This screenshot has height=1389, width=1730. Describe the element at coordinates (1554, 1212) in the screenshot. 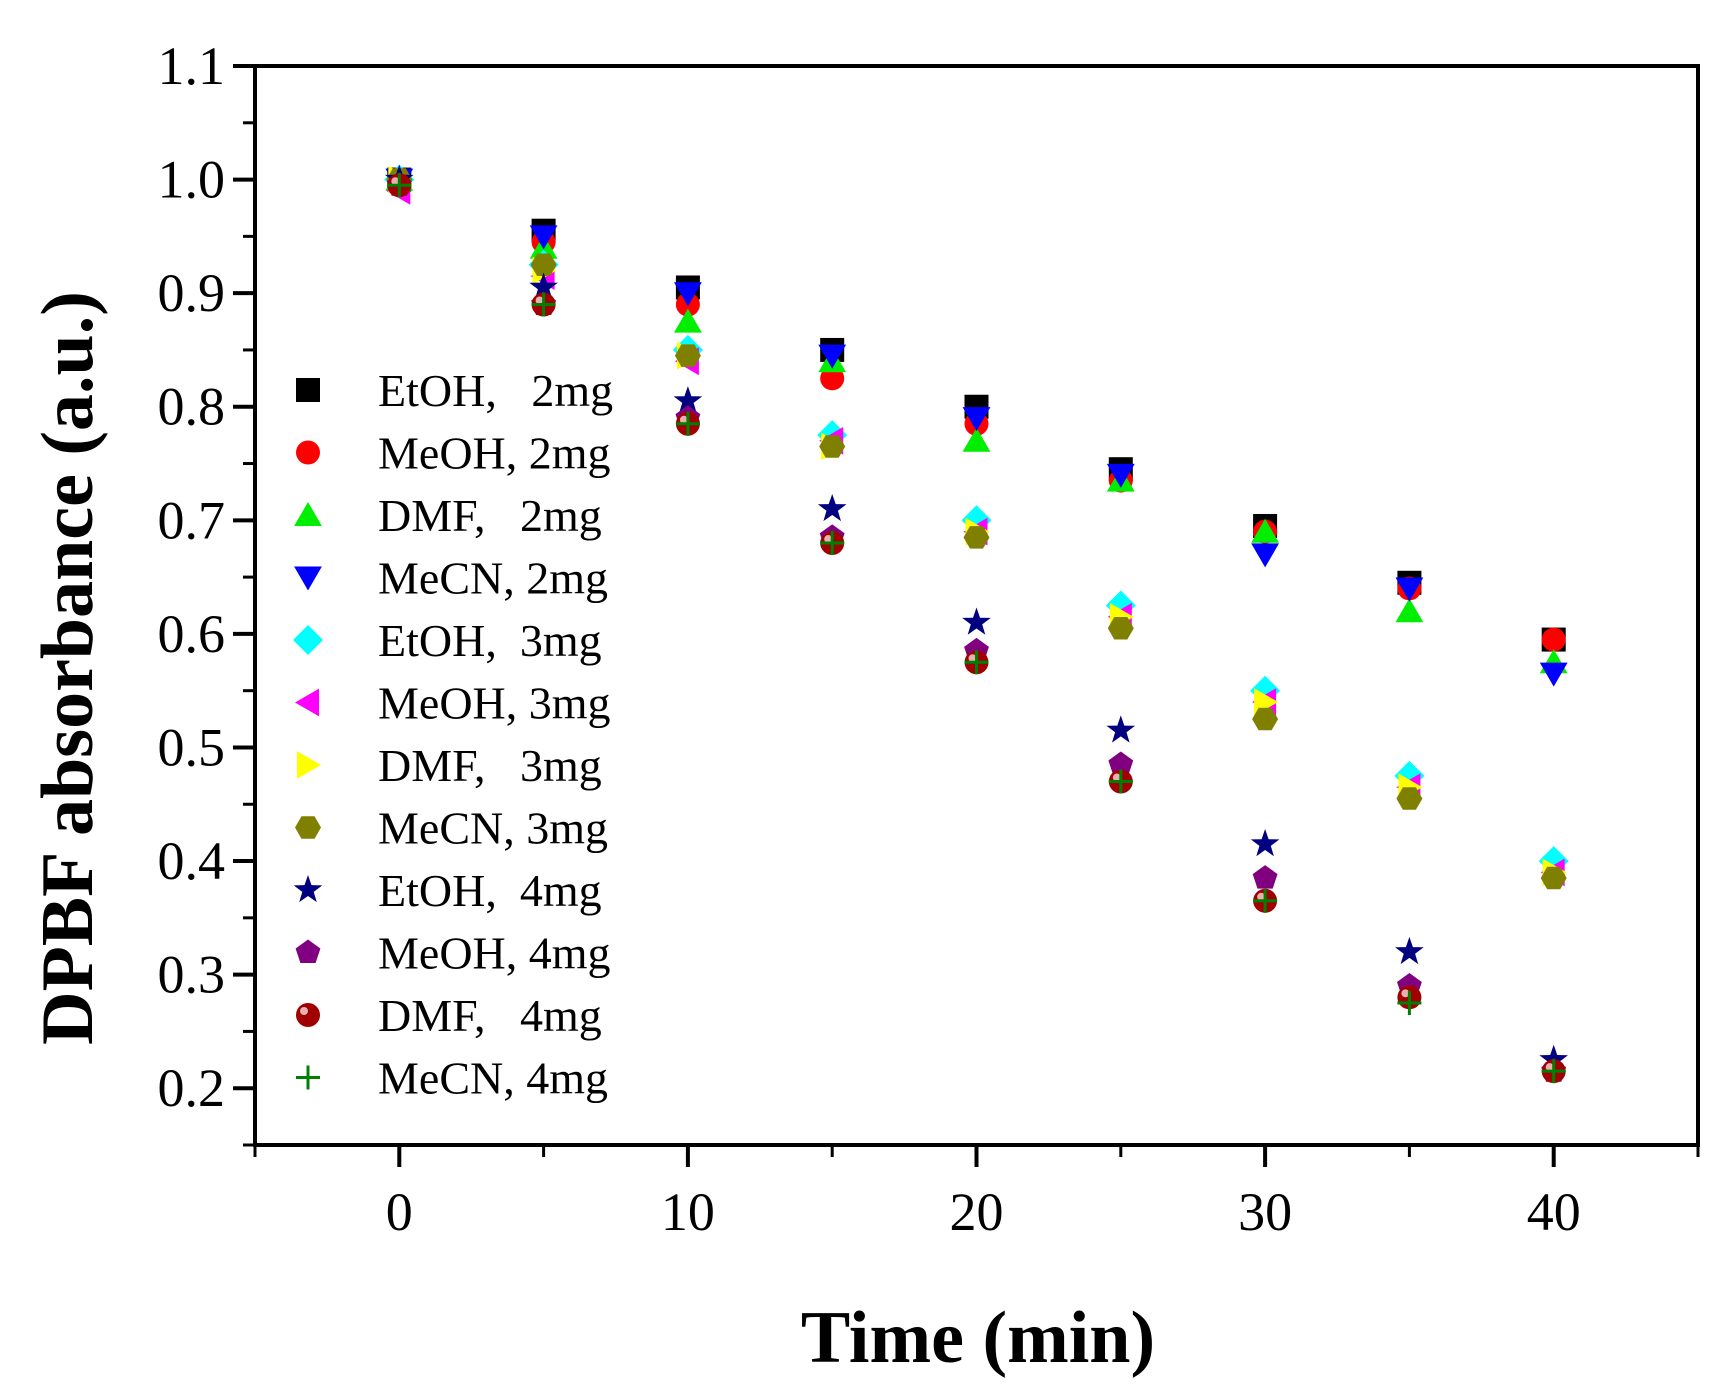

I see `x-tick-label: 40` at that location.